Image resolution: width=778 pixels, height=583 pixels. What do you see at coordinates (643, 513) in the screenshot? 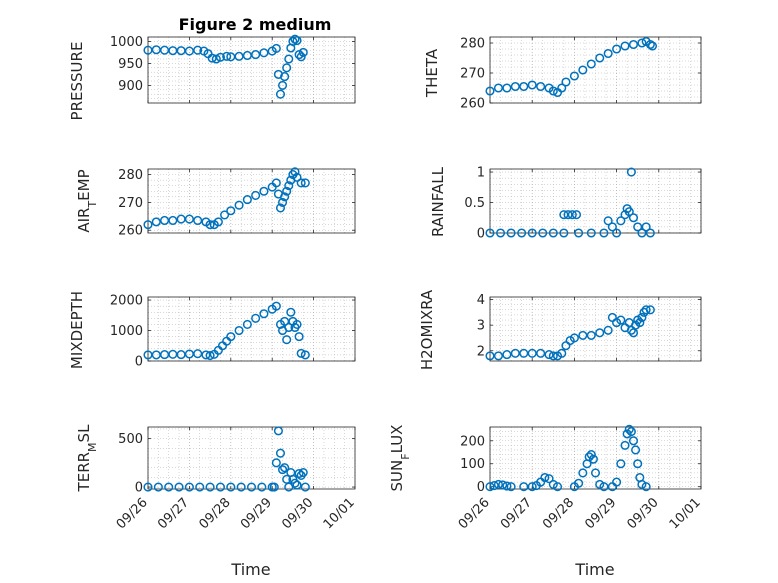
I see `sun-flux-xtick-label: 09/30` at bounding box center [643, 513].